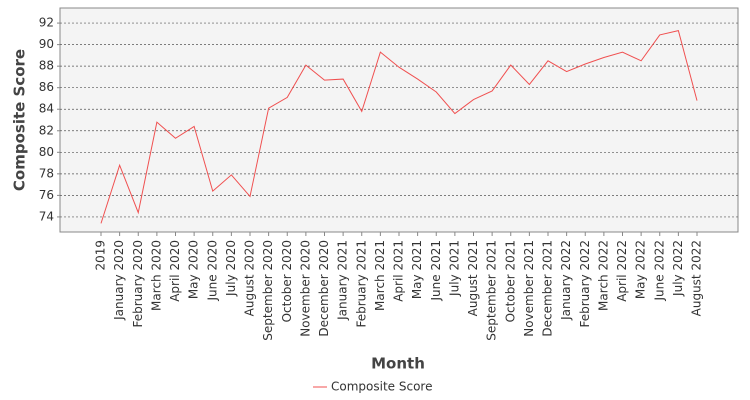 The width and height of the screenshot is (750, 400). I want to click on x-tick-label: March 2022, so click(603, 275).